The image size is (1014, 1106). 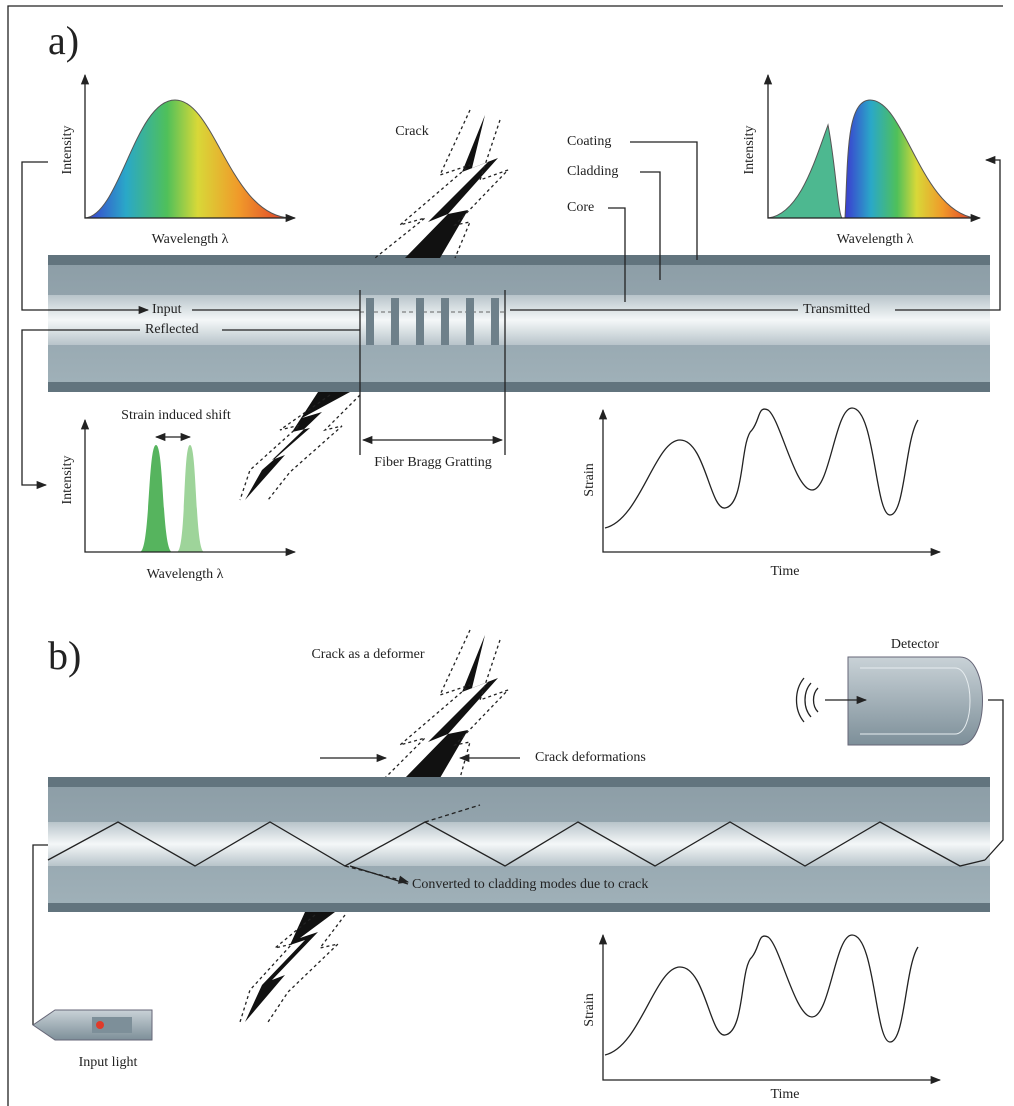 What do you see at coordinates (63, 40) in the screenshot?
I see `panel-label: a)` at bounding box center [63, 40].